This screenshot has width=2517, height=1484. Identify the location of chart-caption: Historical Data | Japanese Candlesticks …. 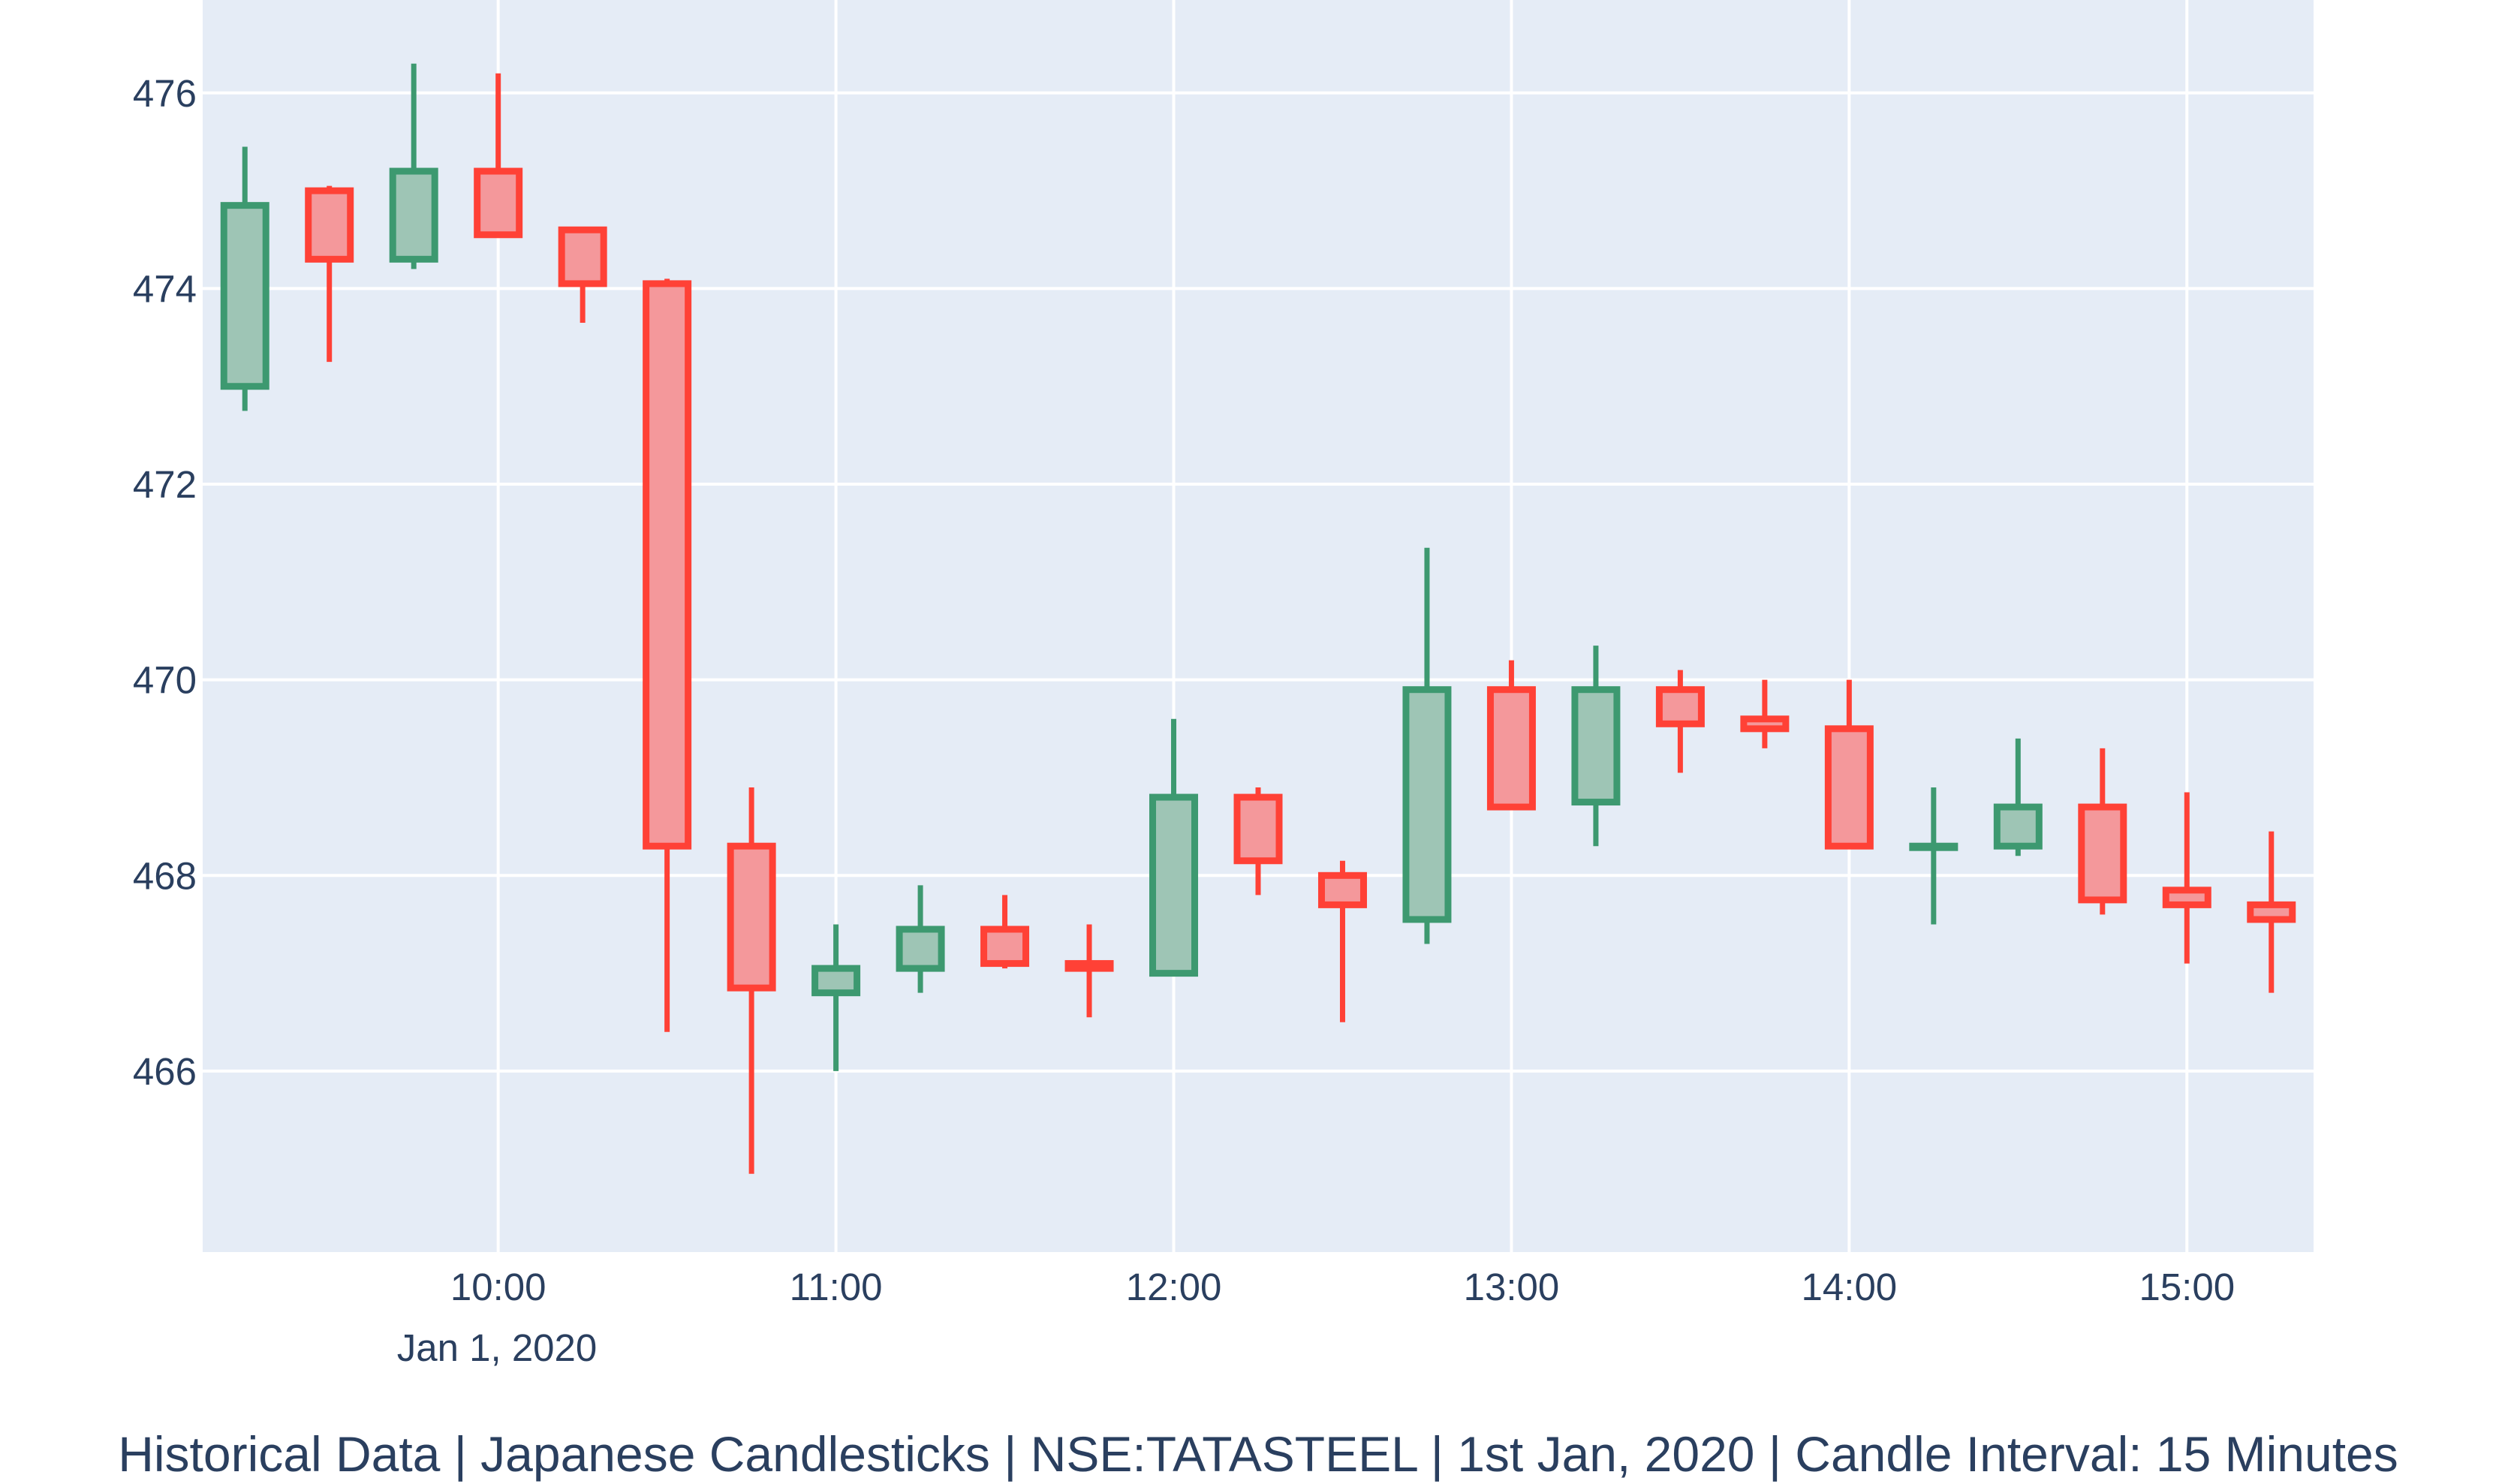
(1258, 1454).